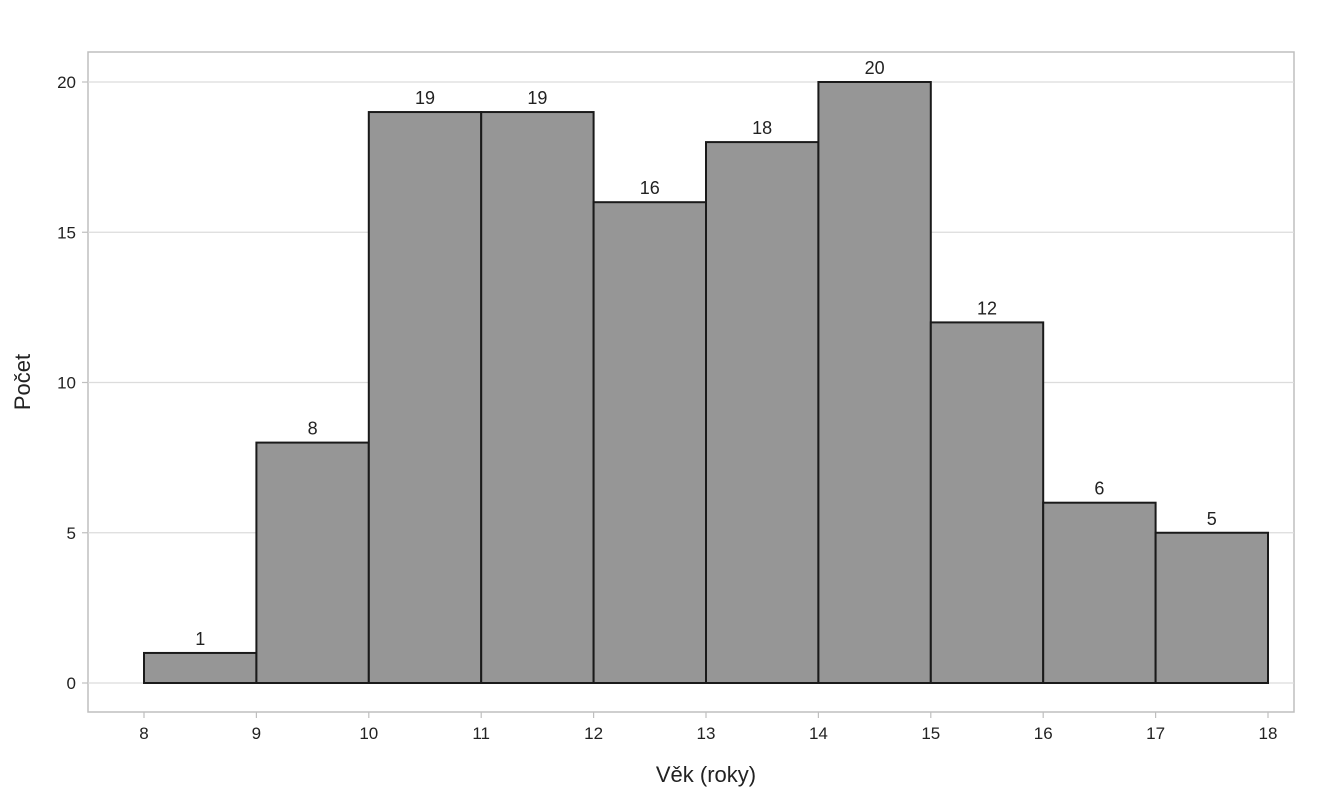 This screenshot has height=805, width=1334. What do you see at coordinates (66, 82) in the screenshot?
I see `y-tick-label: 20` at bounding box center [66, 82].